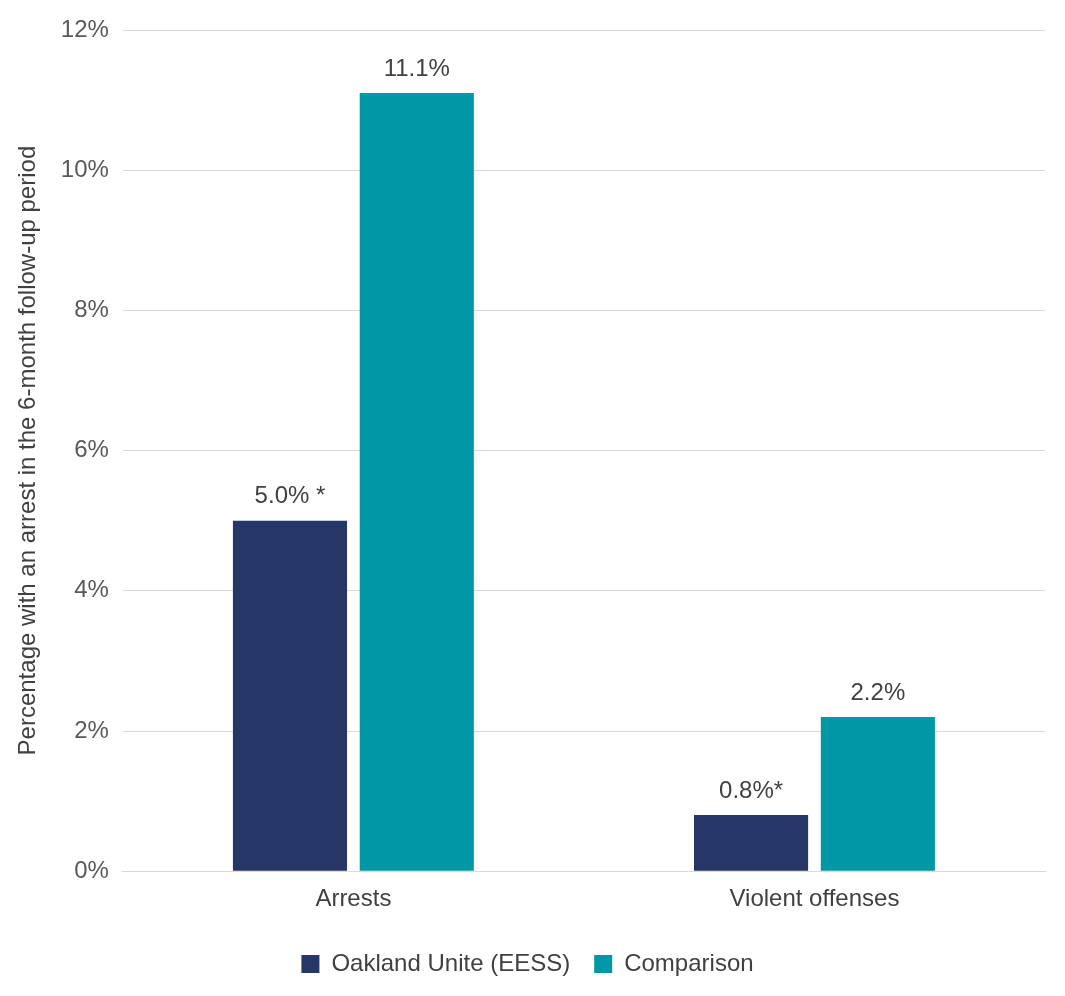  What do you see at coordinates (878, 691) in the screenshot?
I see `data-label: 2.2%` at bounding box center [878, 691].